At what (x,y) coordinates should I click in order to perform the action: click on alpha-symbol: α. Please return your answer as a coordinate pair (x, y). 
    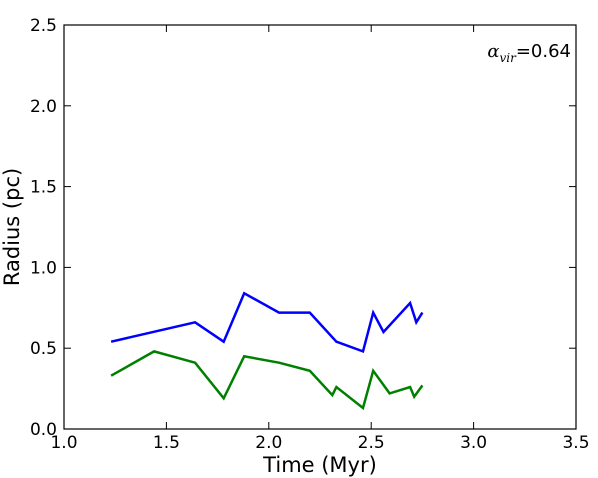
    Looking at the image, I should click on (493, 51).